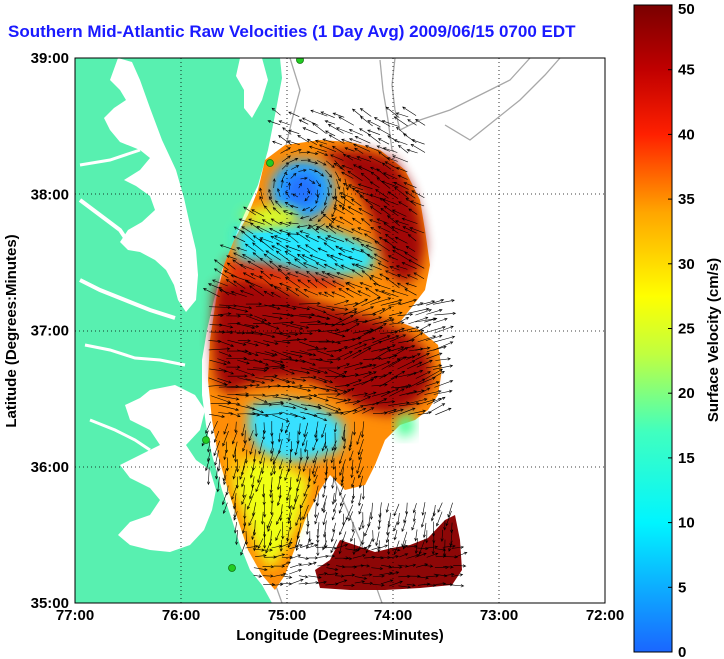 The image size is (724, 659). What do you see at coordinates (393, 615) in the screenshot?
I see `x-tick-label: 74:00` at bounding box center [393, 615].